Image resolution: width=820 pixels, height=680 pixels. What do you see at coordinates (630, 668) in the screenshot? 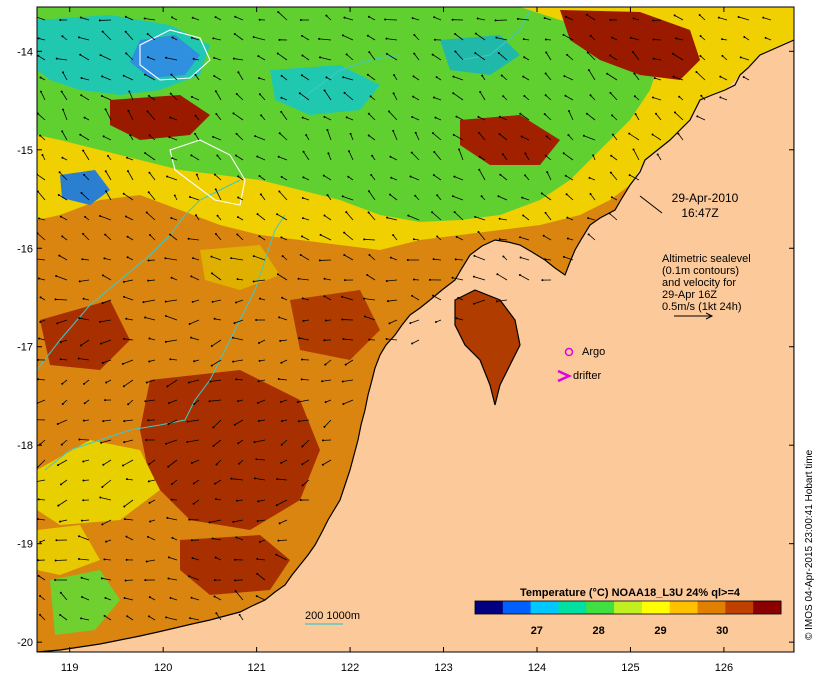
I see `x-tick-label: 125` at bounding box center [630, 668].